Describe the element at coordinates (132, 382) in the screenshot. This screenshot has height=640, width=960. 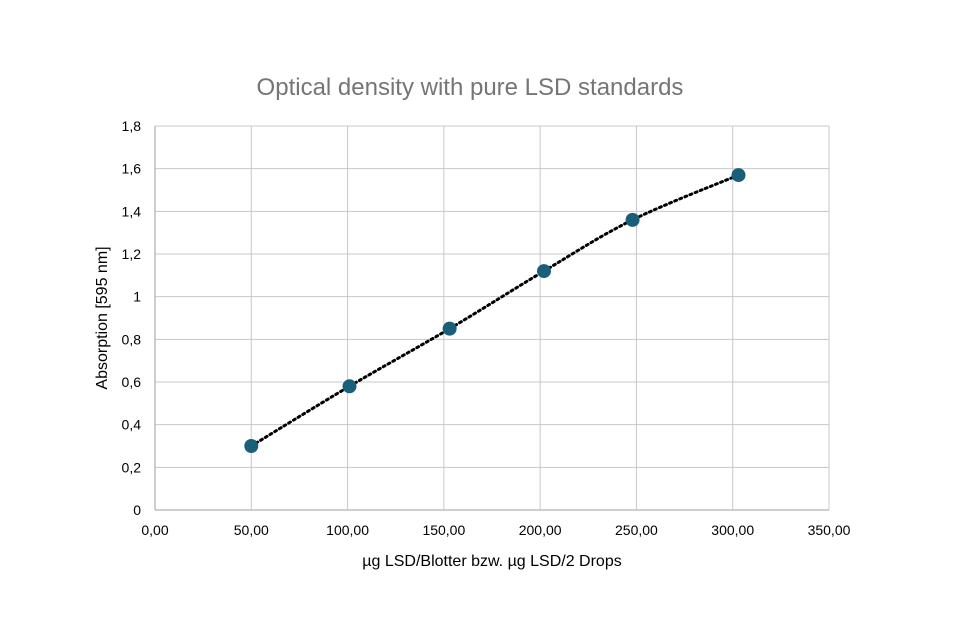
I see `y-tick-label: 0,6` at that location.